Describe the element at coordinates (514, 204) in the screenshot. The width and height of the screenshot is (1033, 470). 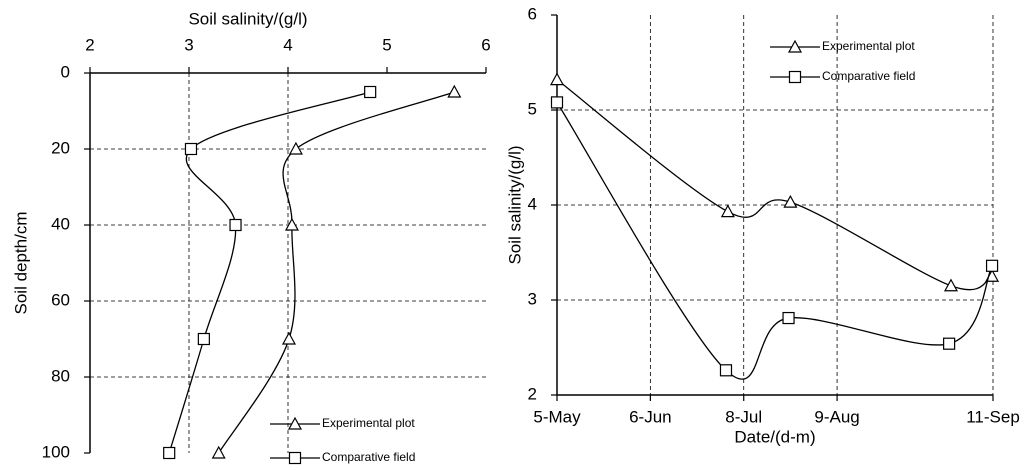
I see `y-axis-label: Soil salinity/(g/l)` at that location.